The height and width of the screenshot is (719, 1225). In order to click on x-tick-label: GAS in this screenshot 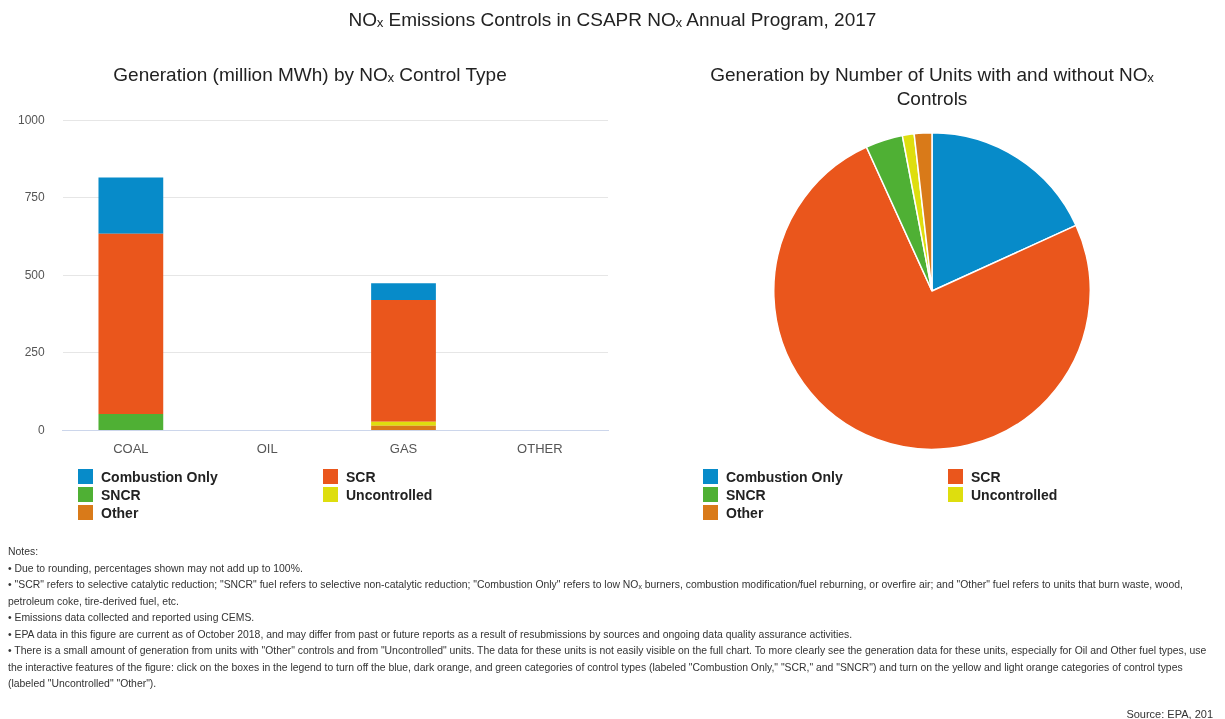, I will do `click(403, 448)`.